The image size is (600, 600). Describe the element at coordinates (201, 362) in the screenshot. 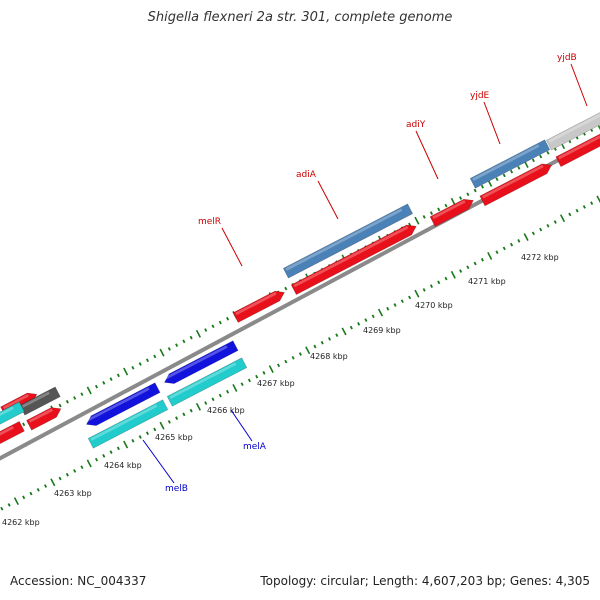

I see `feature-melA-blue-shape` at that location.